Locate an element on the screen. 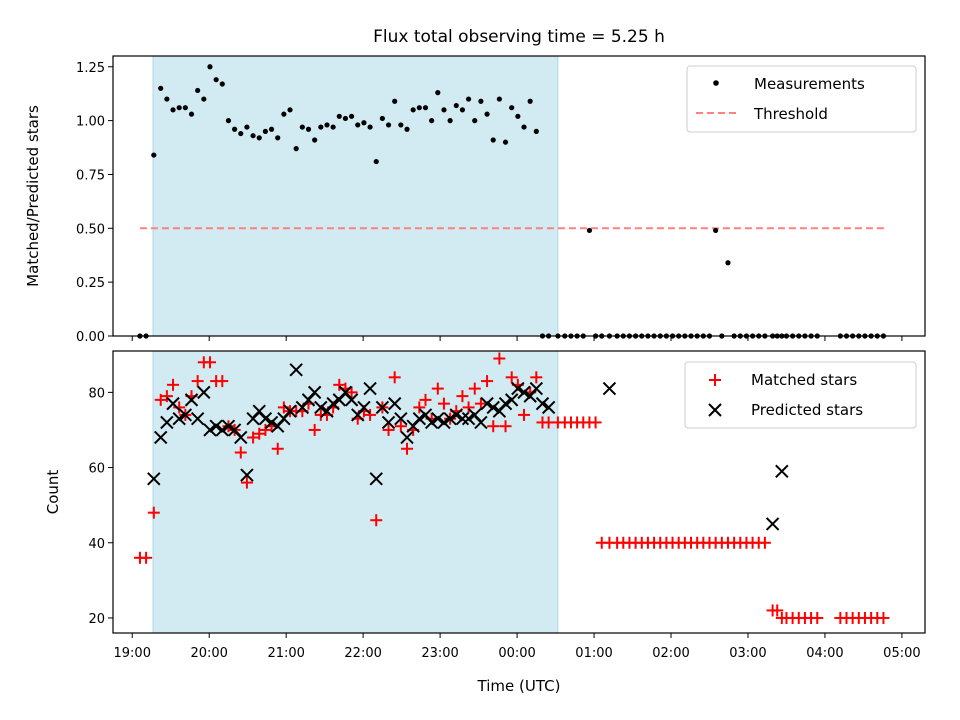 The width and height of the screenshot is (960, 720). top-ylabel: Matched/Predicted stars is located at coordinates (33, 196).